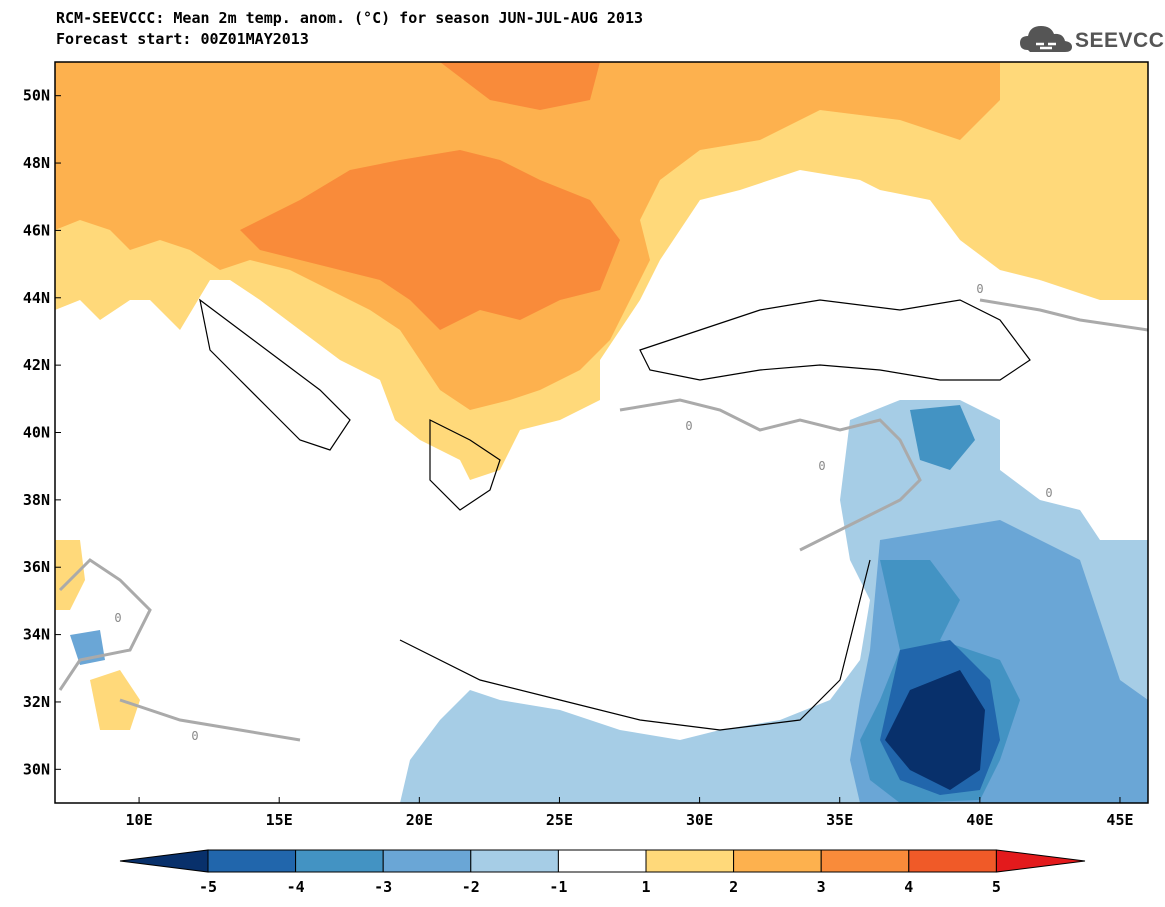 The height and width of the screenshot is (907, 1165). Describe the element at coordinates (839, 820) in the screenshot. I see `lon-tick-label: 35E` at that location.